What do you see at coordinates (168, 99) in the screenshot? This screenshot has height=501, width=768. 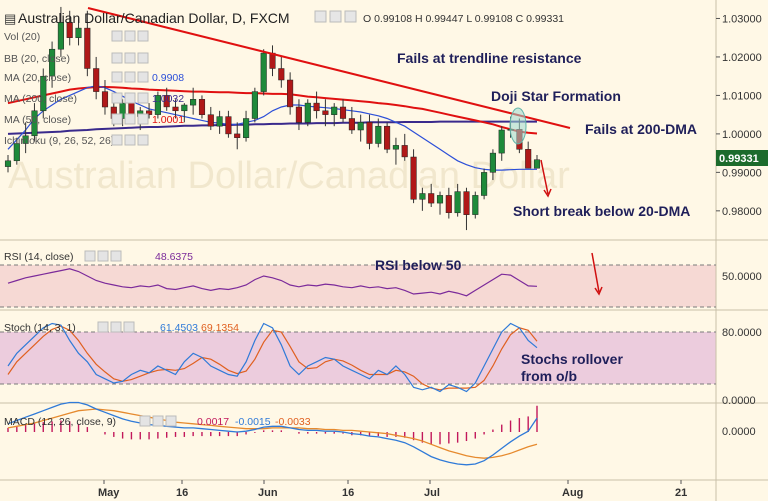 I see `indicator-value: 1.0032` at bounding box center [168, 99].